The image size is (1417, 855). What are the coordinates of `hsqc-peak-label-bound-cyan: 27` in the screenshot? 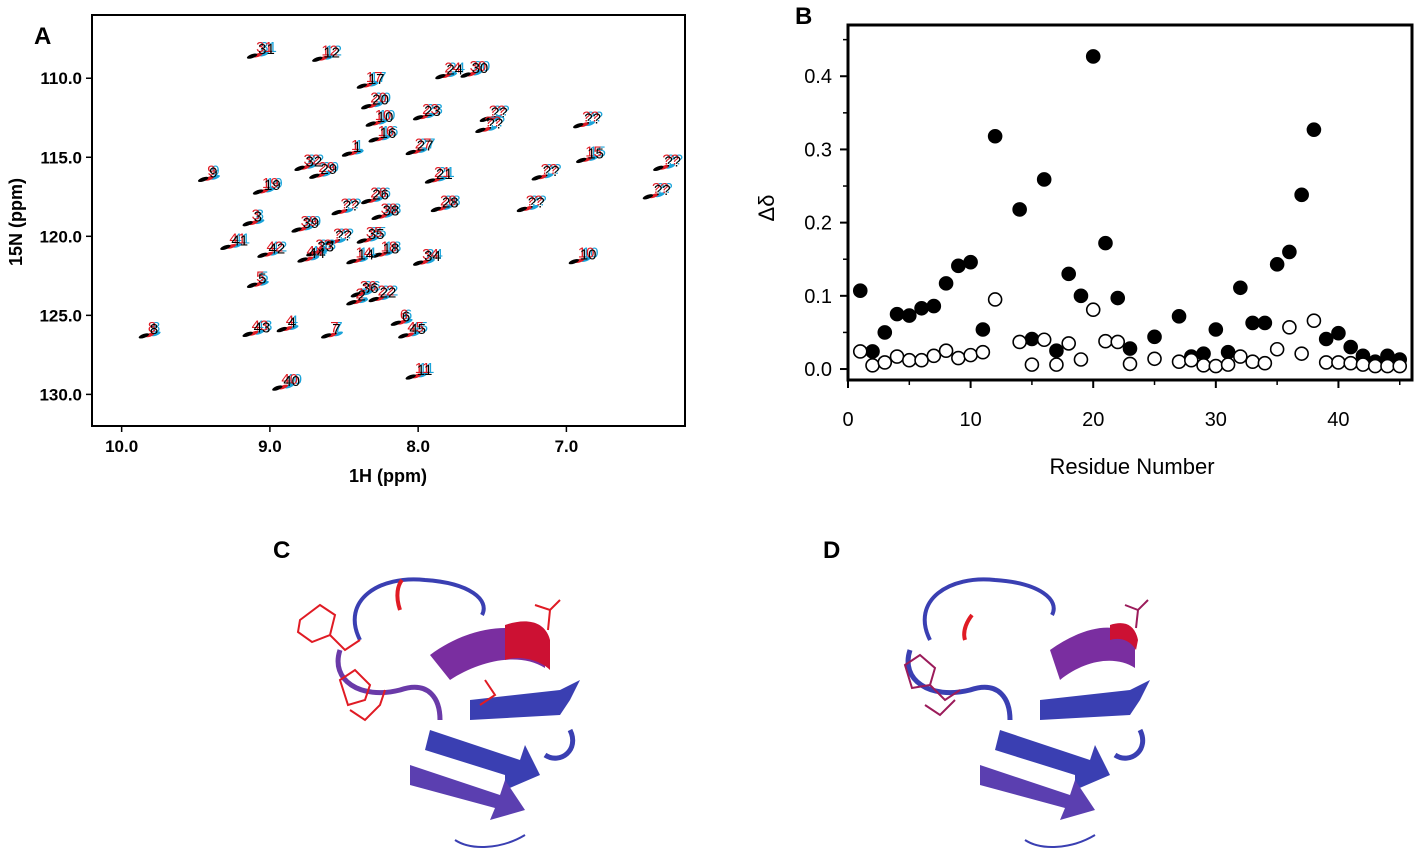 It's located at (427, 144).